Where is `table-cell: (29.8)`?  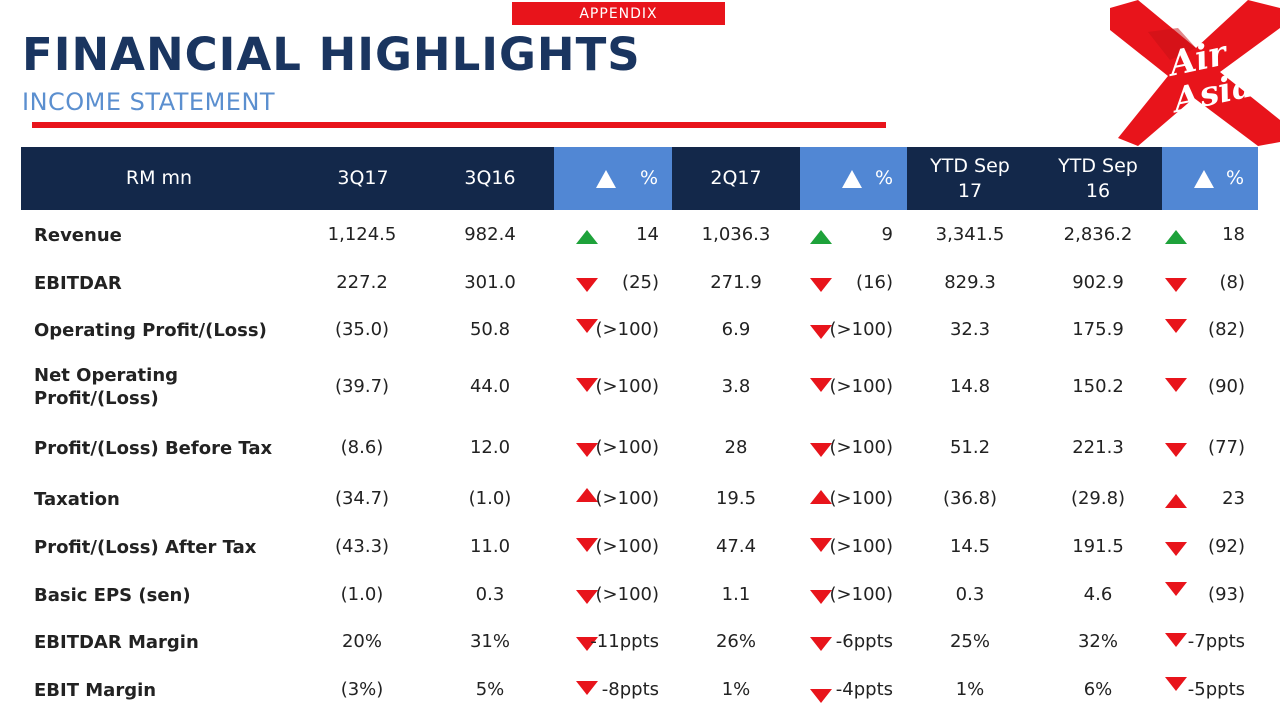 table-cell: (29.8) is located at coordinates (1098, 498).